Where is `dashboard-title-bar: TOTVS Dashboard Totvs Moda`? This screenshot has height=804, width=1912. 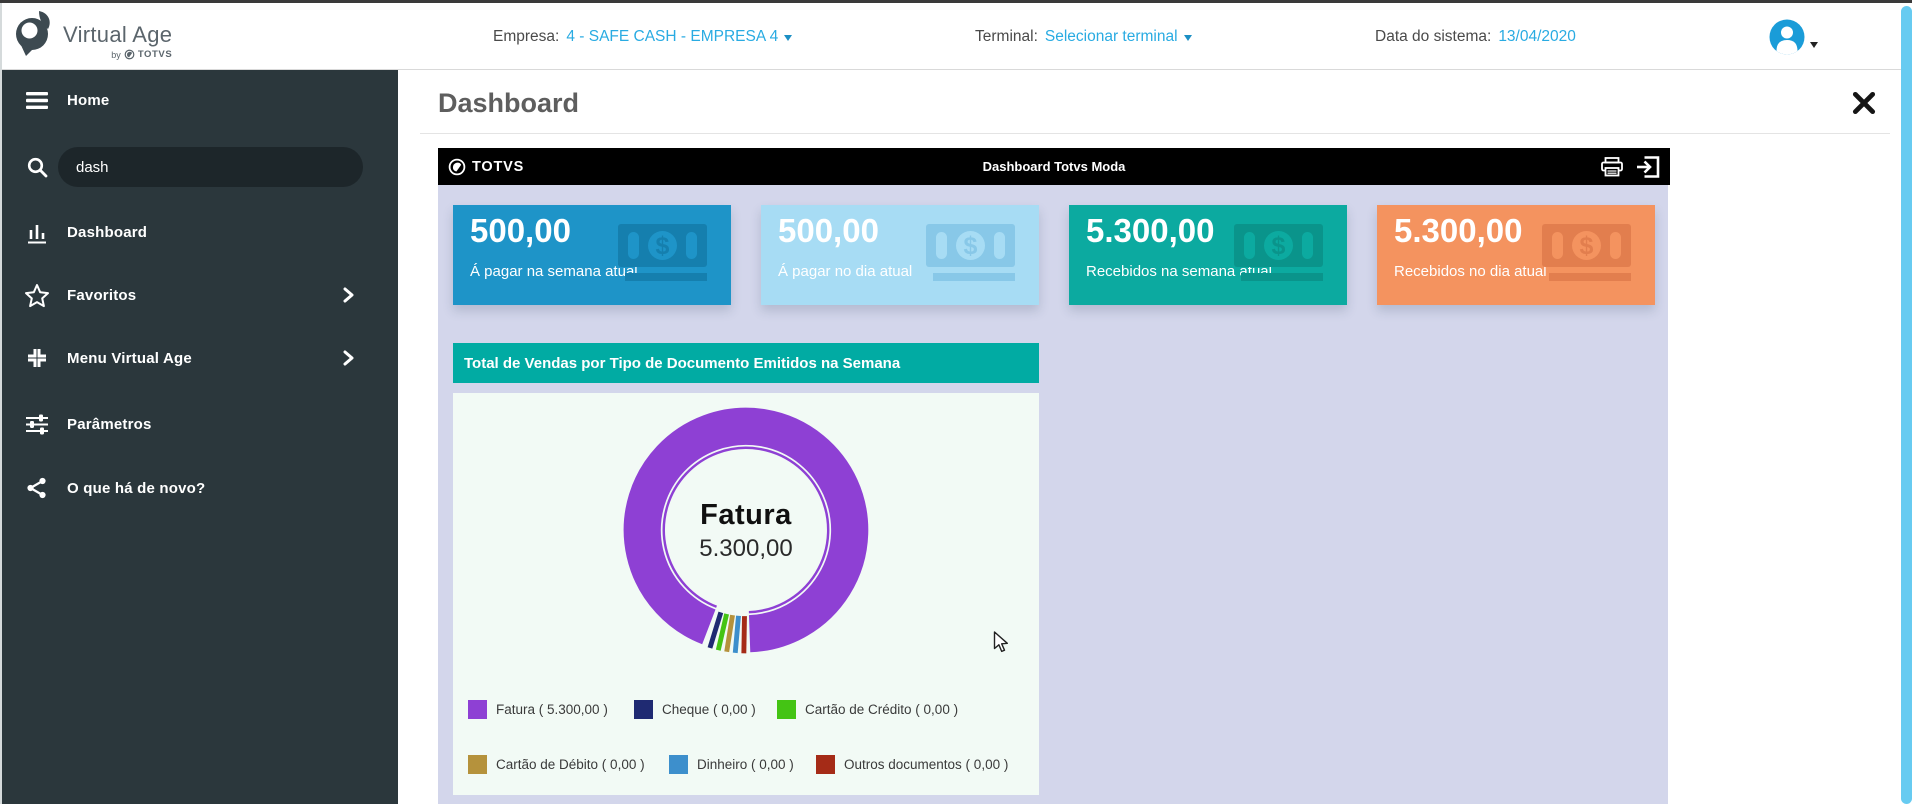
dashboard-title-bar: TOTVS Dashboard Totvs Moda is located at coordinates (1054, 166).